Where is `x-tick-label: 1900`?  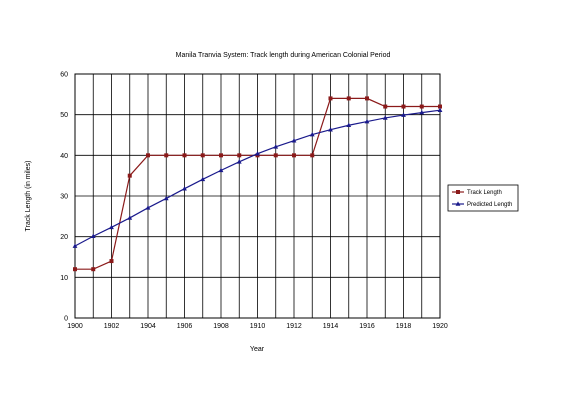
x-tick-label: 1900 is located at coordinates (75, 326).